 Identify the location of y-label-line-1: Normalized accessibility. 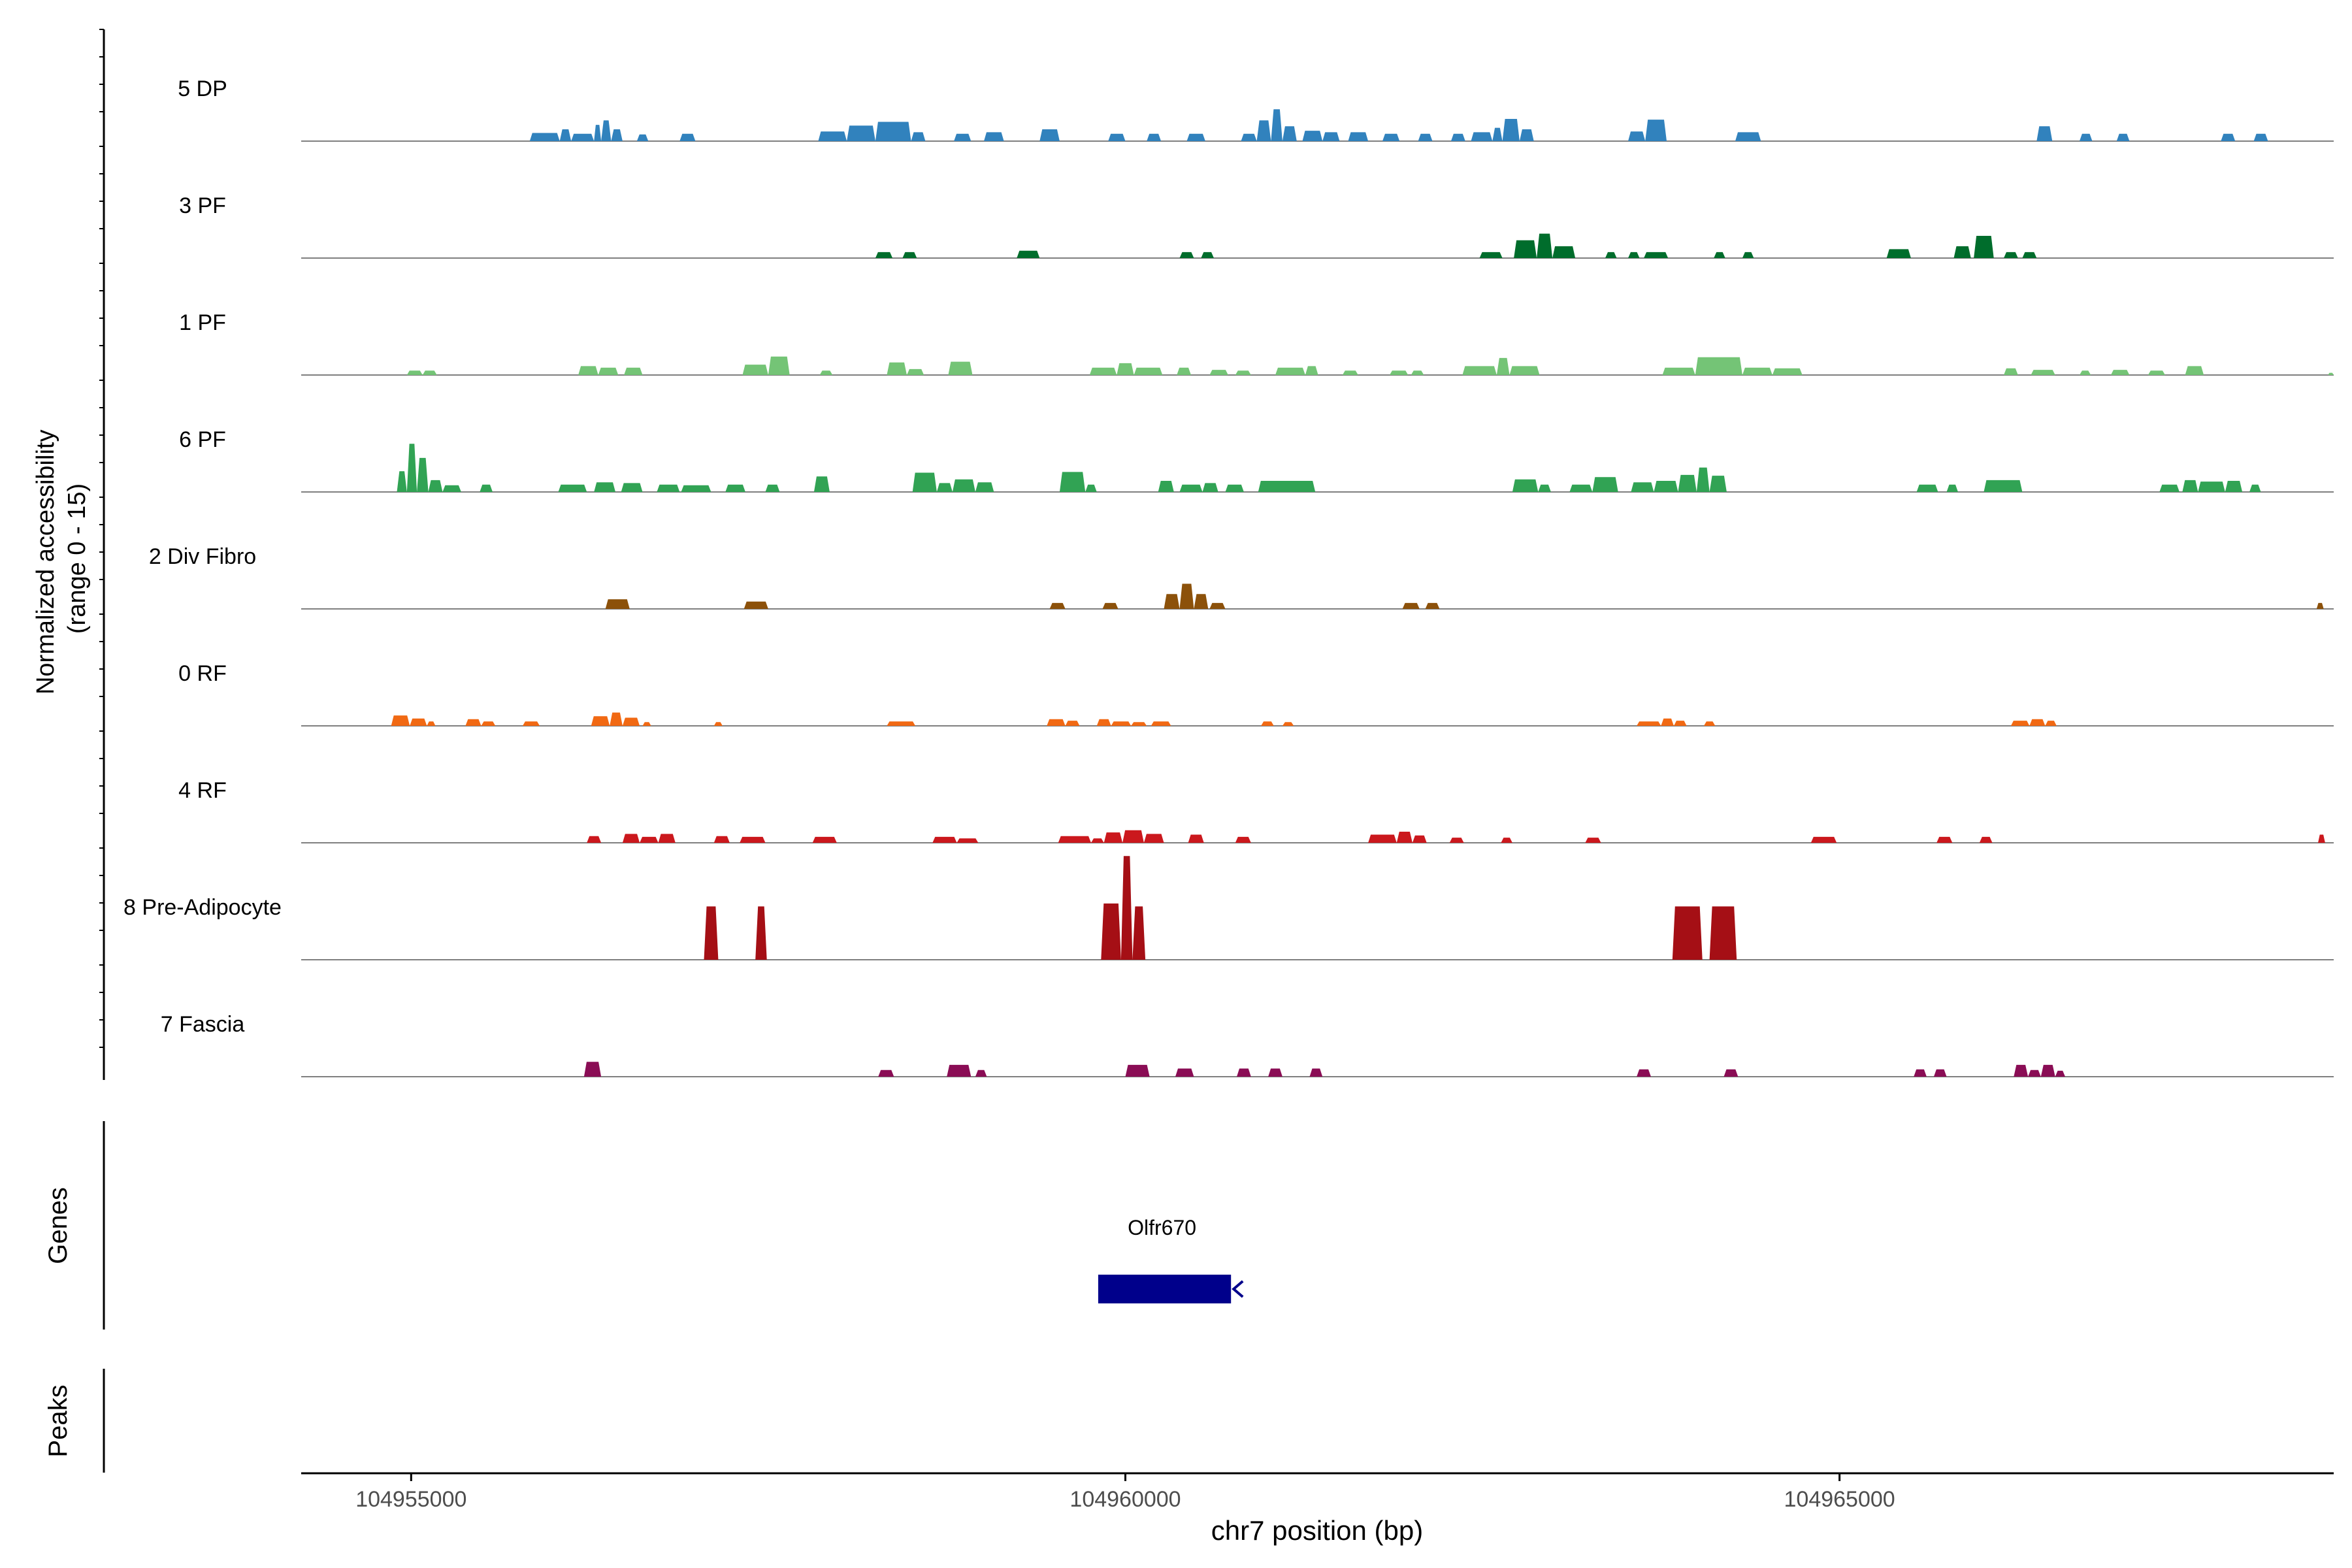
(45, 562).